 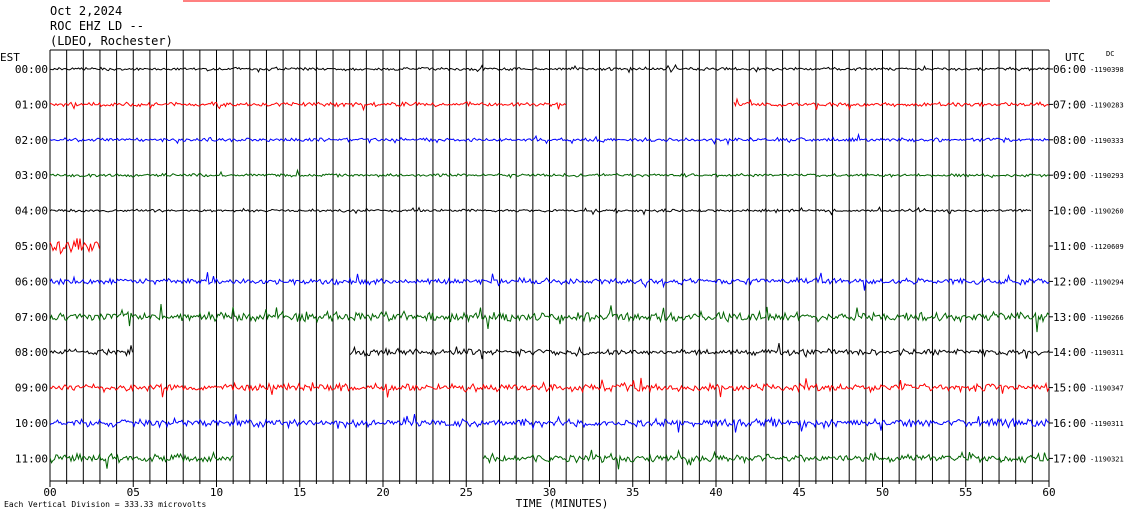 What do you see at coordinates (31, 211) in the screenshot?
I see `est-row-label: 04:00` at bounding box center [31, 211].